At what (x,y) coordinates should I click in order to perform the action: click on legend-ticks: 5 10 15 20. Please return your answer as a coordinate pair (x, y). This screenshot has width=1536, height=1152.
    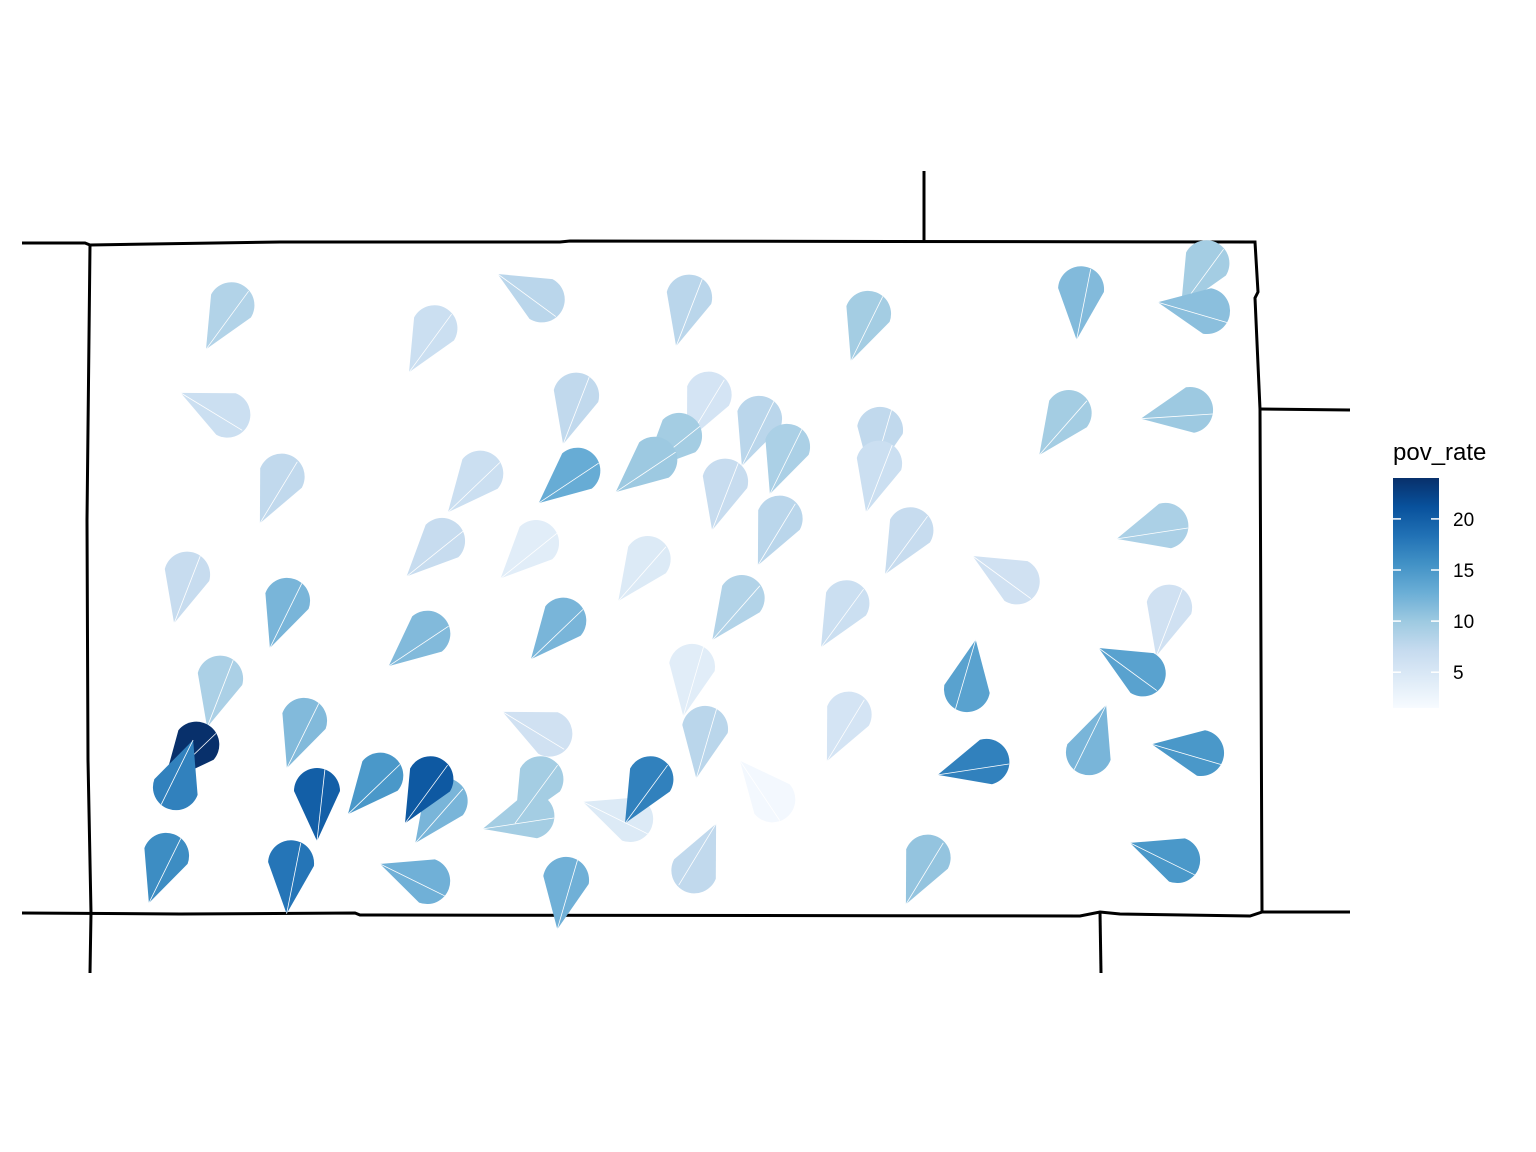
    Looking at the image, I should click on (1433, 597).